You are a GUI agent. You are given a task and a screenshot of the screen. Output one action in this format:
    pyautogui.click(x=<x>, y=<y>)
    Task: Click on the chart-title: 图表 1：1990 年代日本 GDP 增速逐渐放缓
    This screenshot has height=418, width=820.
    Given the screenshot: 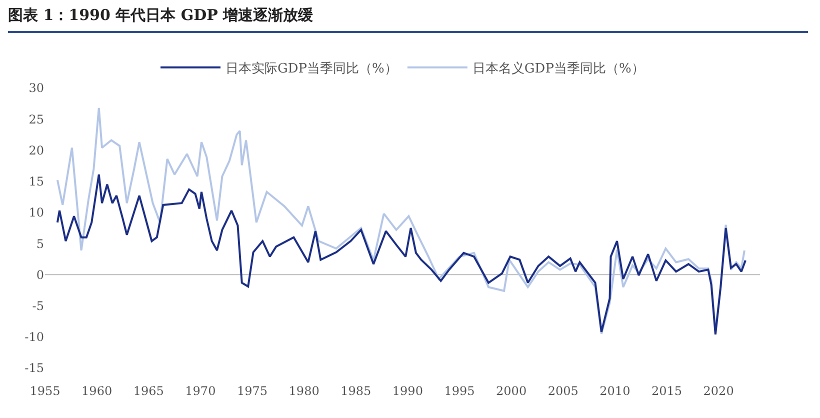 What is the action you would take?
    pyautogui.click(x=408, y=19)
    